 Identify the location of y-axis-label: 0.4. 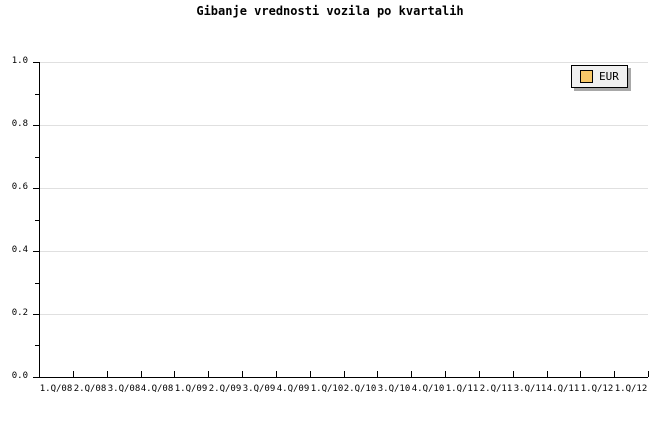
(19, 250).